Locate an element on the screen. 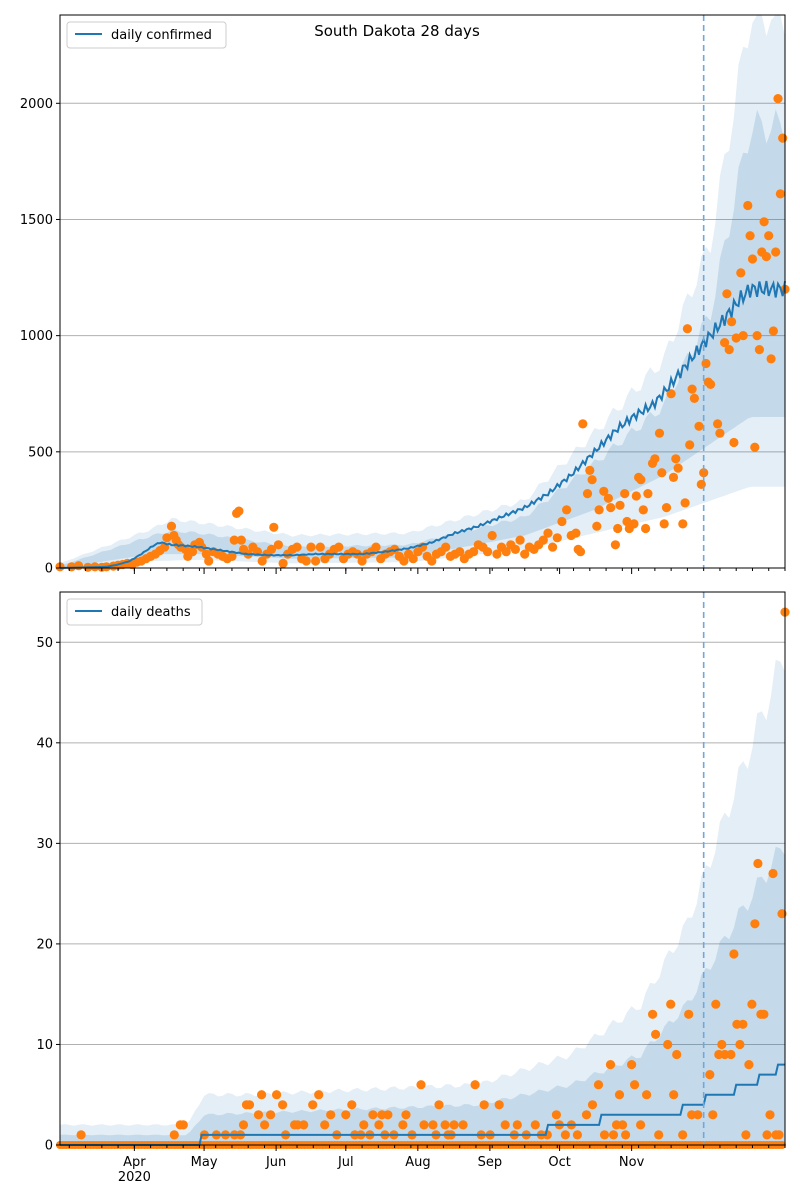 The height and width of the screenshot is (1200, 800). x-tick-label-3: Jul is located at coordinates (345, 1162).